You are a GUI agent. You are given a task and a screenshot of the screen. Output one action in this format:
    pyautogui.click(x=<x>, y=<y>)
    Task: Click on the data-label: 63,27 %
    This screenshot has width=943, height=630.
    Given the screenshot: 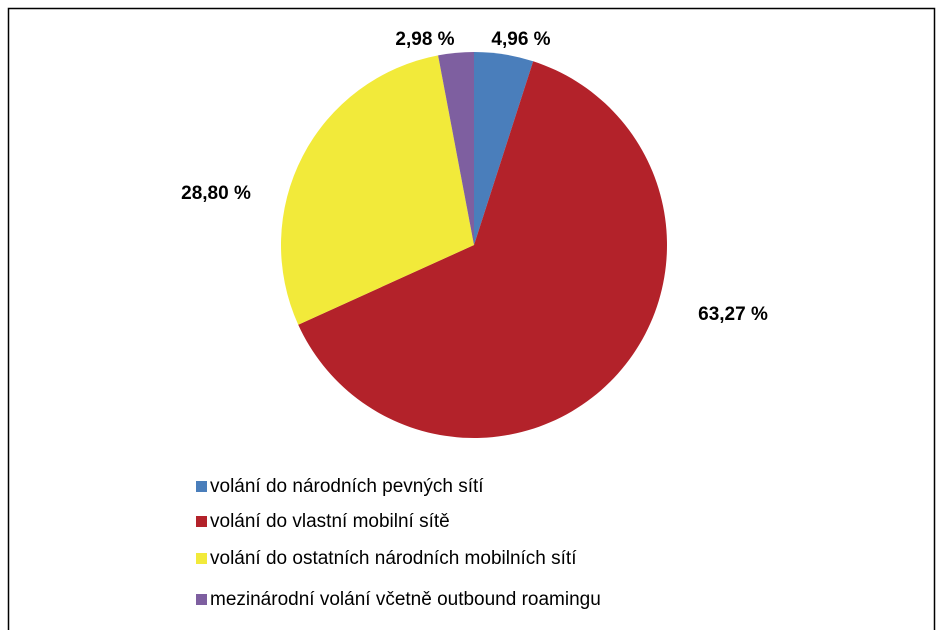 What is the action you would take?
    pyautogui.click(x=733, y=314)
    